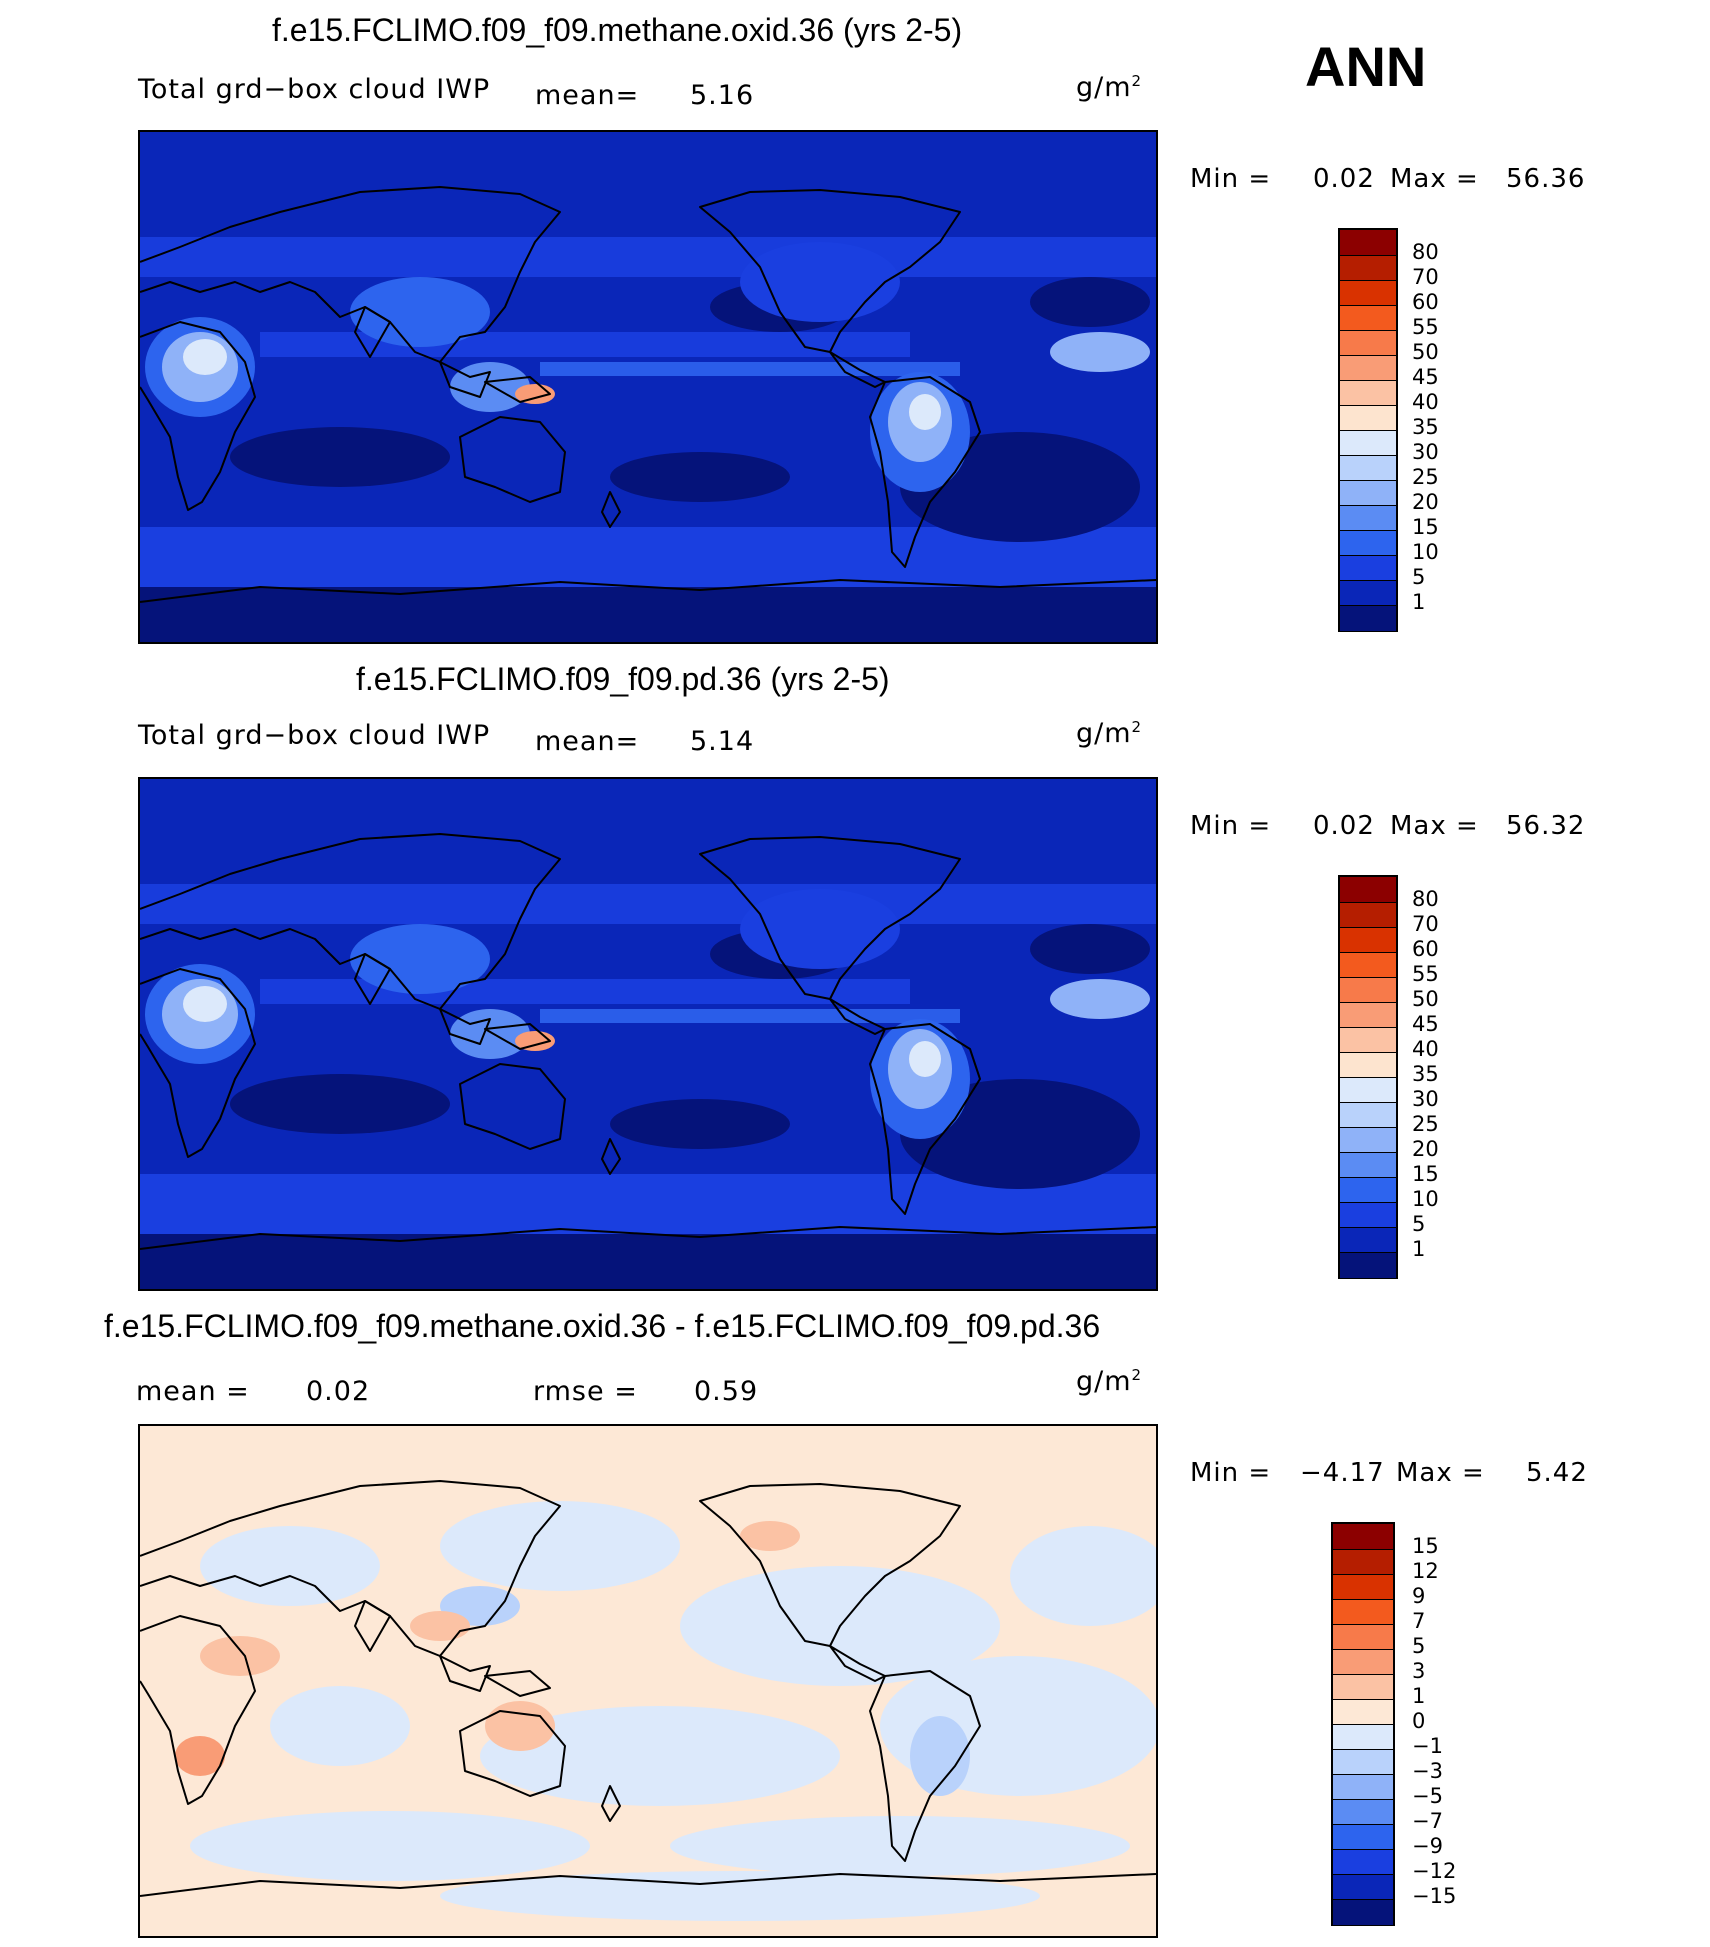  What do you see at coordinates (1109, 733) in the screenshot?
I see `panel2-units: g/m2` at bounding box center [1109, 733].